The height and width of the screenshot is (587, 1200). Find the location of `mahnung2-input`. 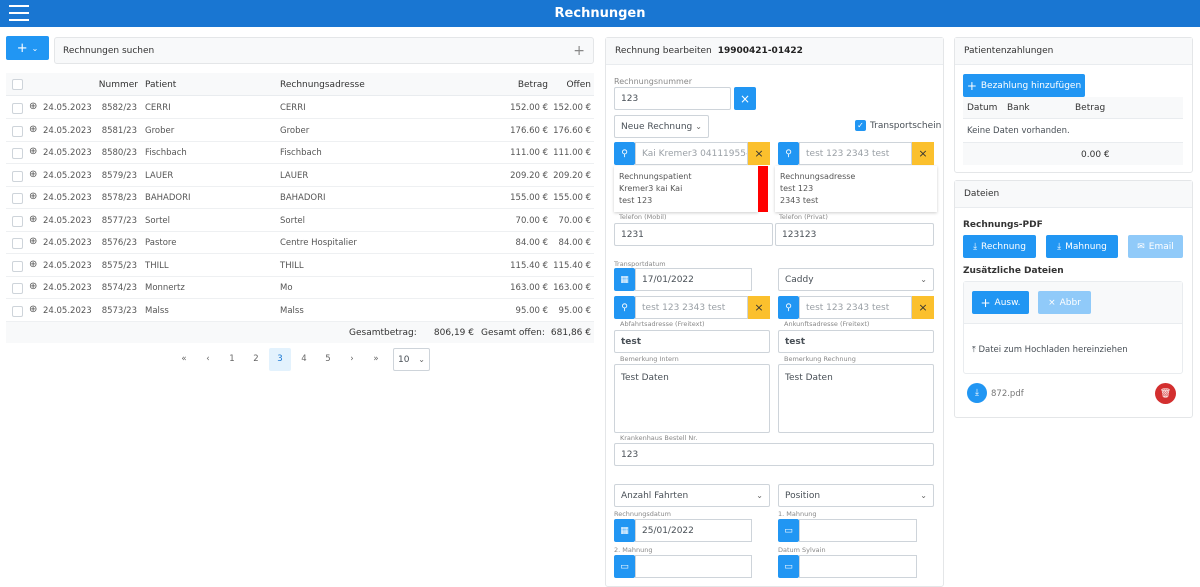

mahnung2-input is located at coordinates (693, 566).